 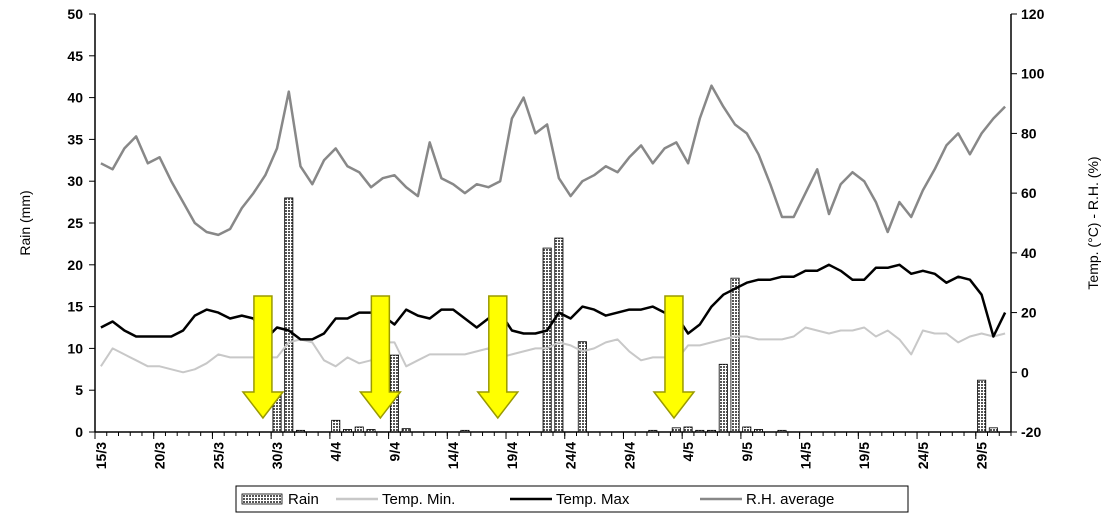 What do you see at coordinates (336, 452) in the screenshot?
I see `x-tick-label: 4/4` at bounding box center [336, 452].